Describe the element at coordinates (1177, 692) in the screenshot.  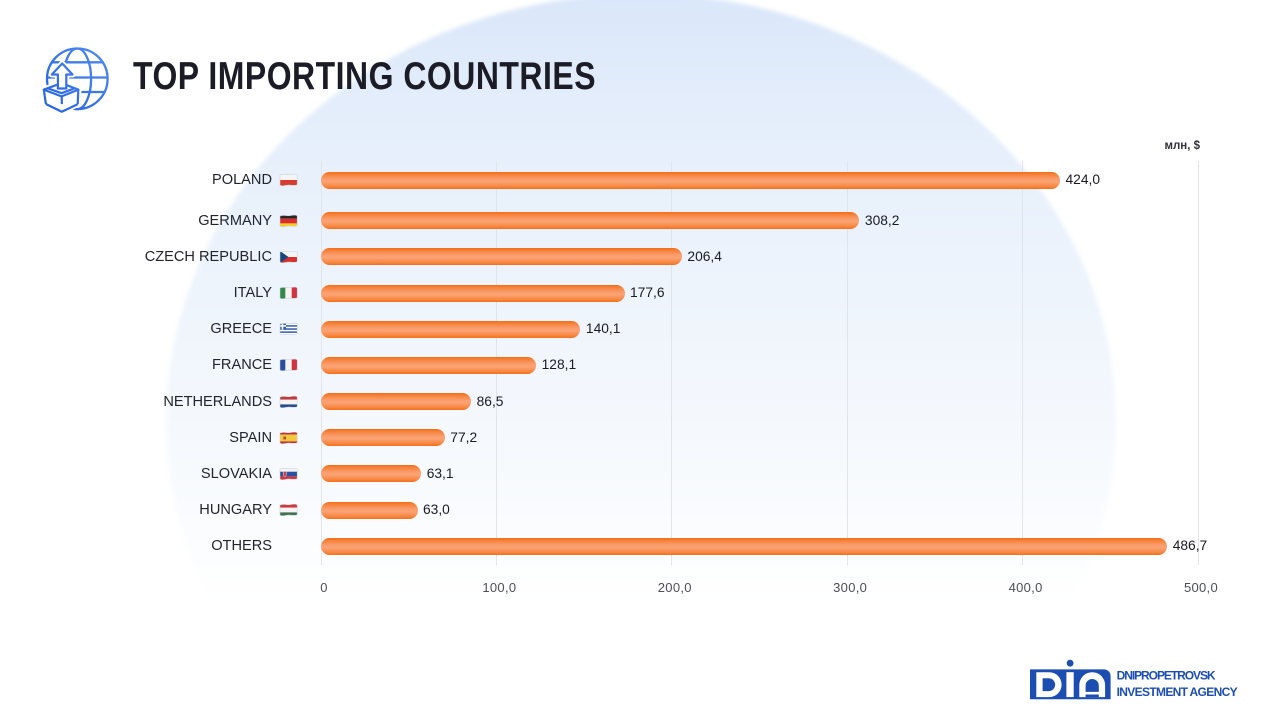
I see `svg-text: INVESTMENT AGENCY` at that location.